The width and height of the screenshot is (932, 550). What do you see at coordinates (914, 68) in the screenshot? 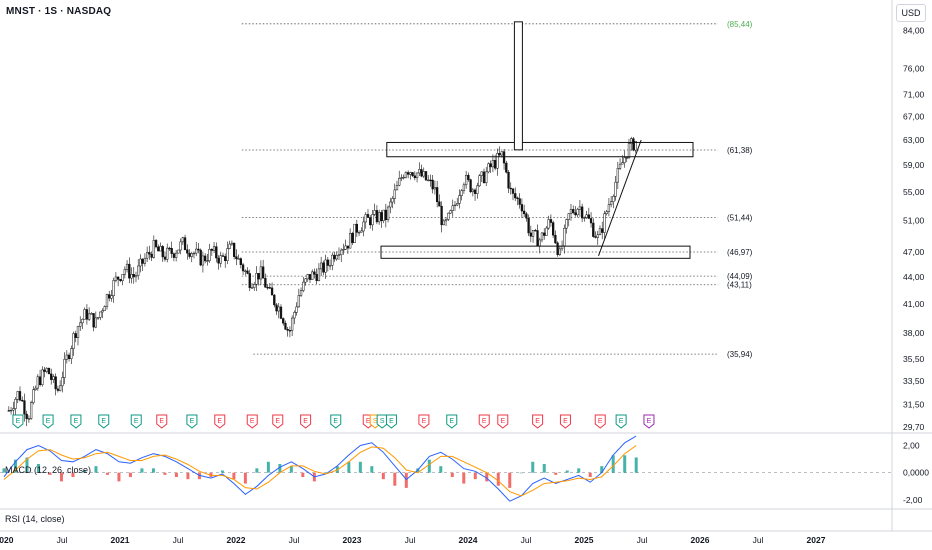
I see `price-tick-label: 76,00` at bounding box center [914, 68].